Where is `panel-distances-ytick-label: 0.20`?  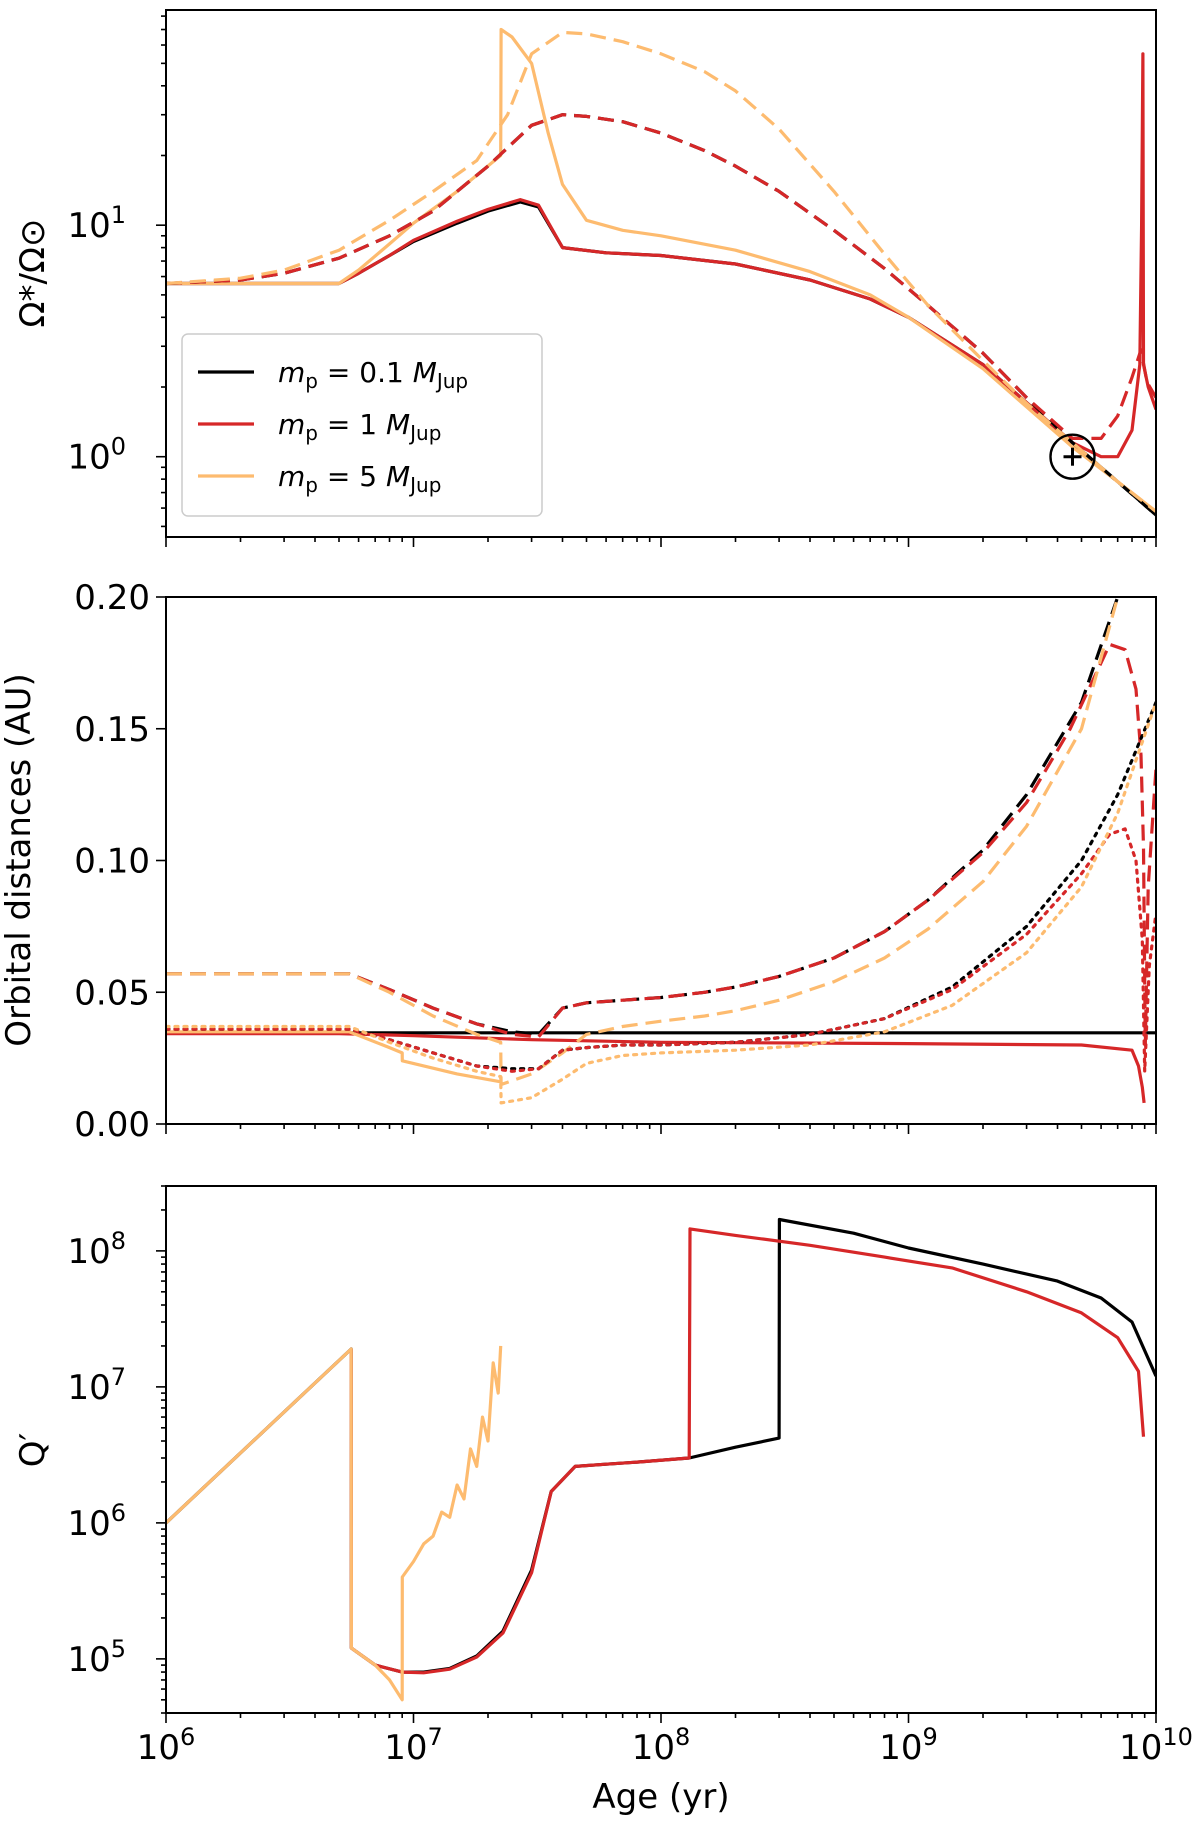
panel-distances-ytick-label: 0.20 is located at coordinates (112, 598).